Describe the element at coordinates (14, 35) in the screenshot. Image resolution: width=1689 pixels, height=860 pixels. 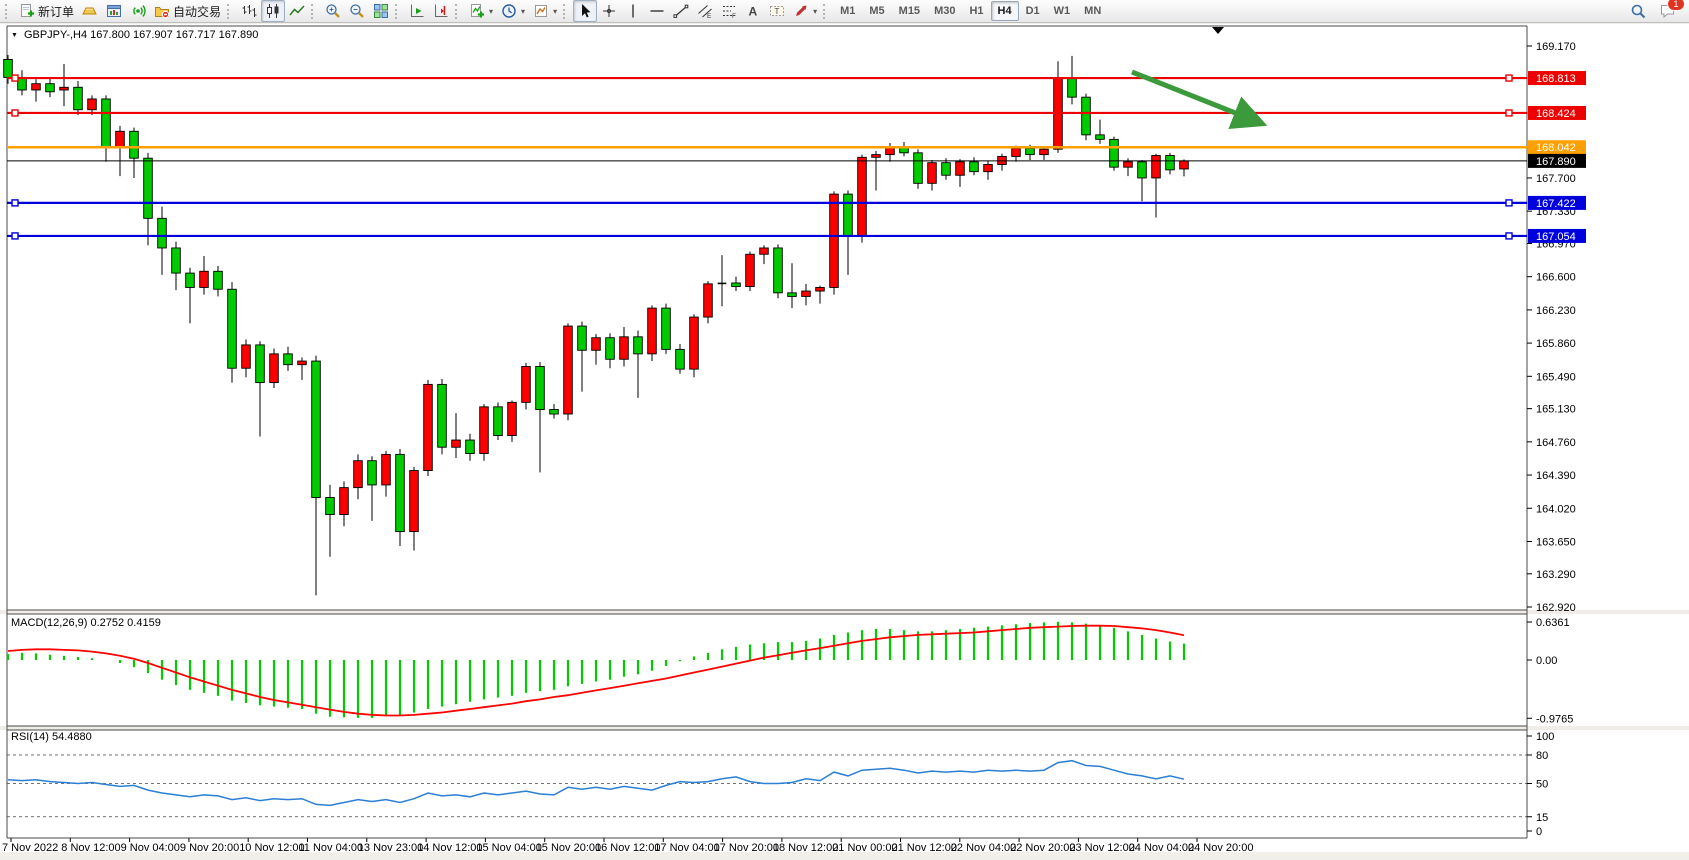
I see `one-click-trading-expand-icon: ▼` at that location.